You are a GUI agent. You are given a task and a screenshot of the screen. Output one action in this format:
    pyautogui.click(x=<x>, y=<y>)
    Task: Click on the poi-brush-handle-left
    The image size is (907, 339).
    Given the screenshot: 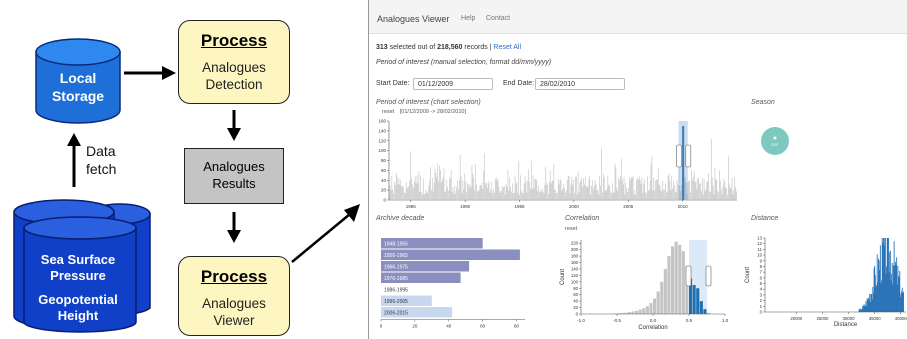 What is the action you would take?
    pyautogui.click(x=679, y=156)
    